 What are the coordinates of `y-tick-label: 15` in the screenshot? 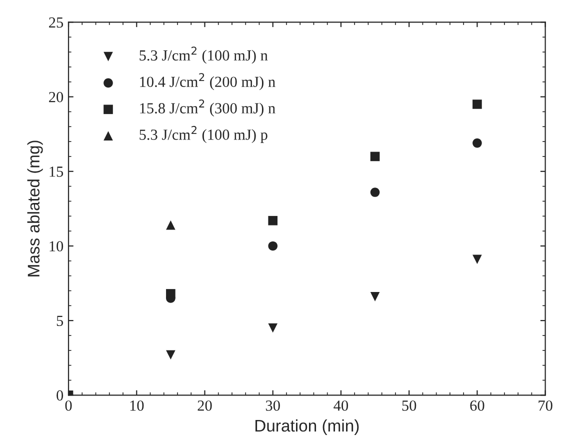 It's located at (57, 171).